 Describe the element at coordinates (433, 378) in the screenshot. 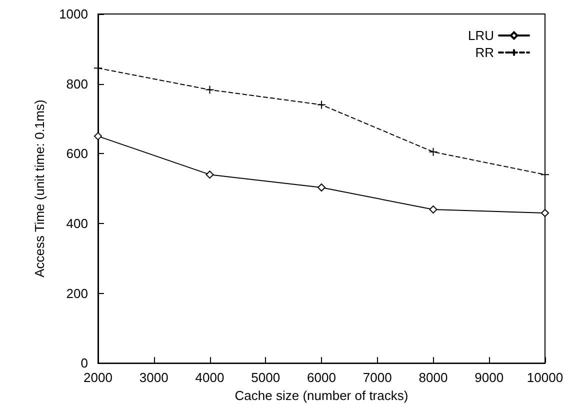

I see `x-tick-label: 8000` at that location.